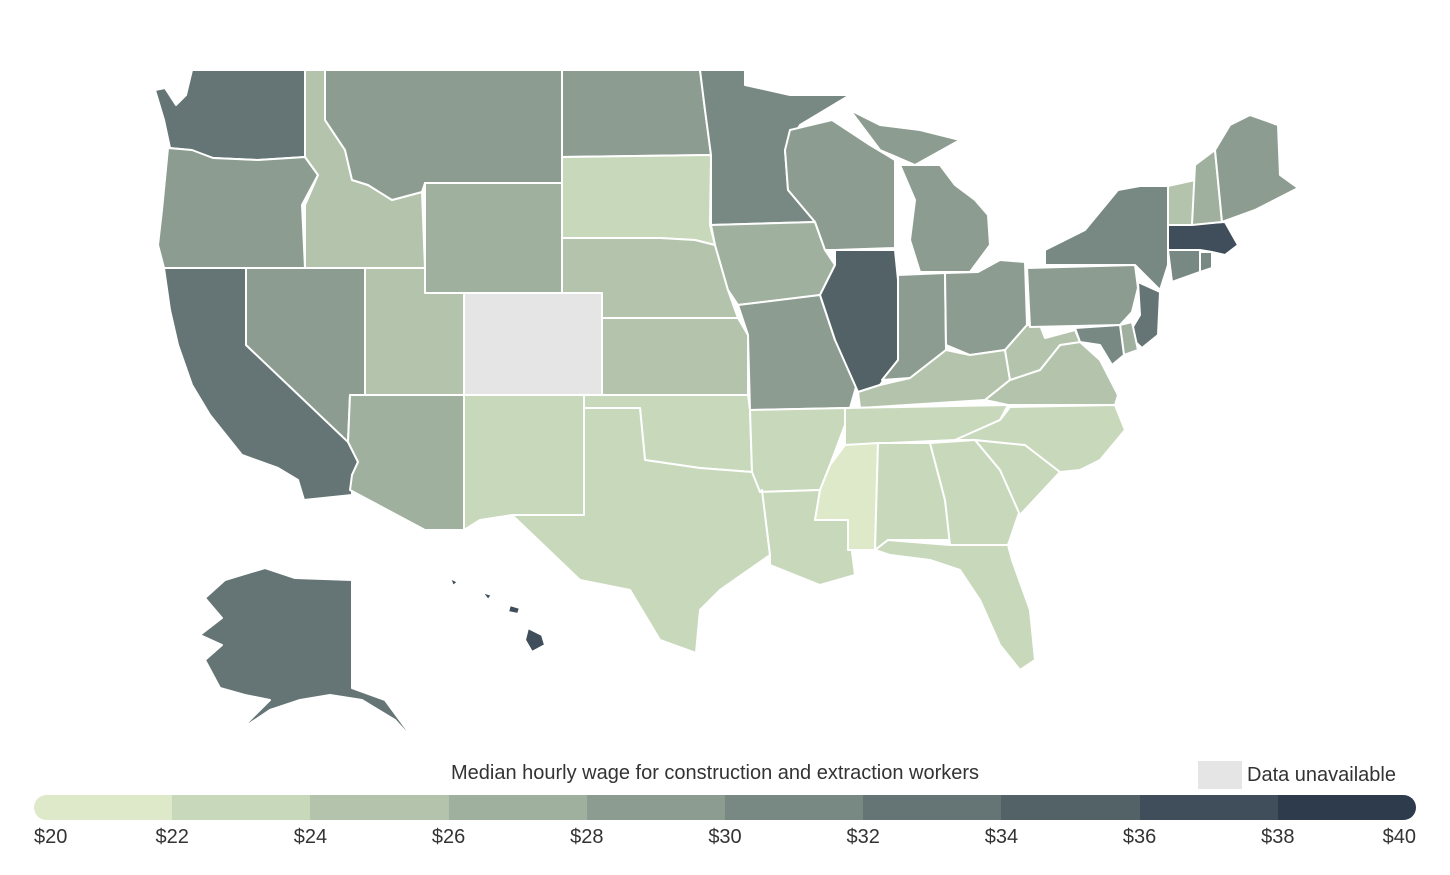 This screenshot has height=875, width=1450. What do you see at coordinates (863, 837) in the screenshot?
I see `color-scale-tick: $32` at bounding box center [863, 837].